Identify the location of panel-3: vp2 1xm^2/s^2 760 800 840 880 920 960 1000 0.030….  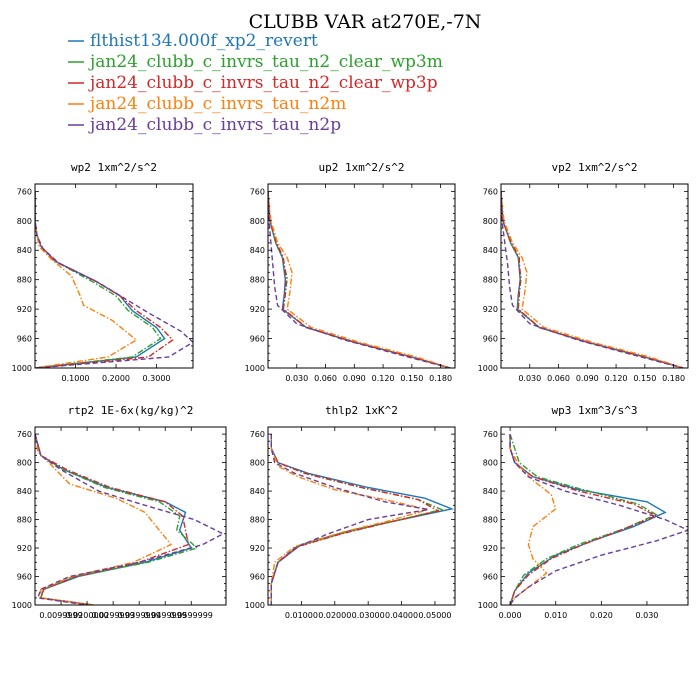
(583, 272).